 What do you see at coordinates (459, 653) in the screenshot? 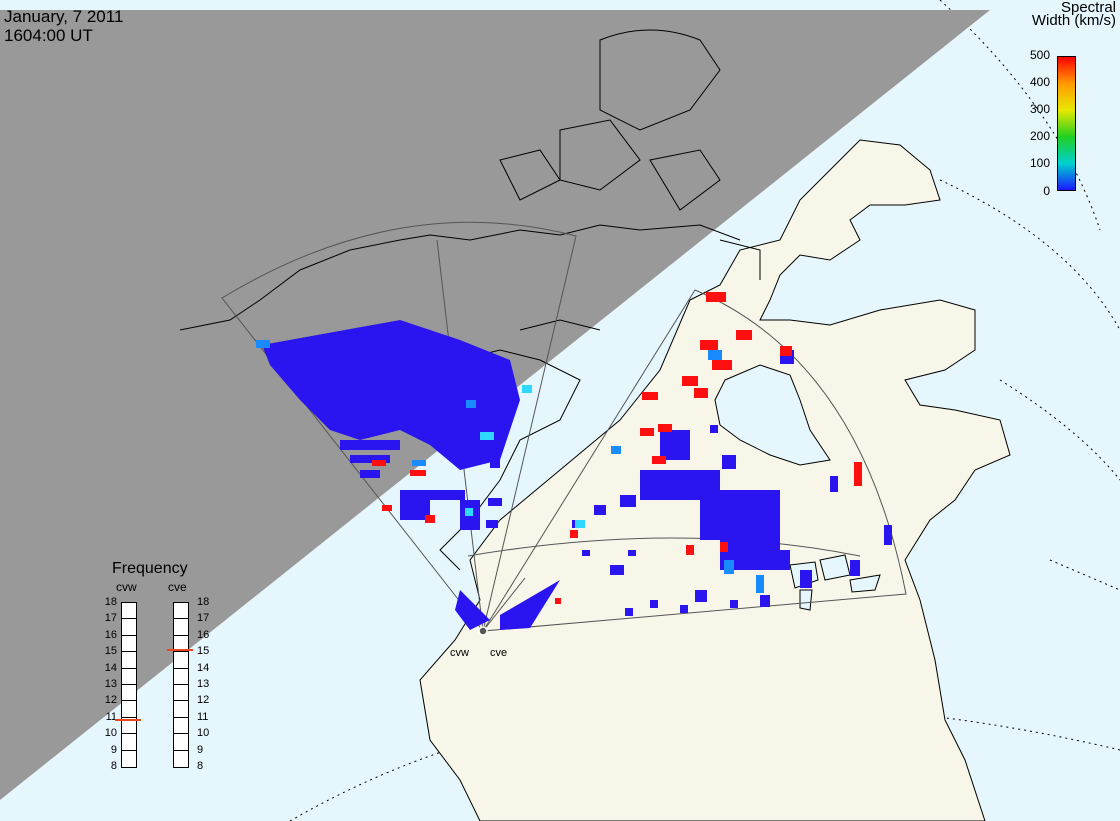
I see `radar-site-label-cvw: cvw` at bounding box center [459, 653].